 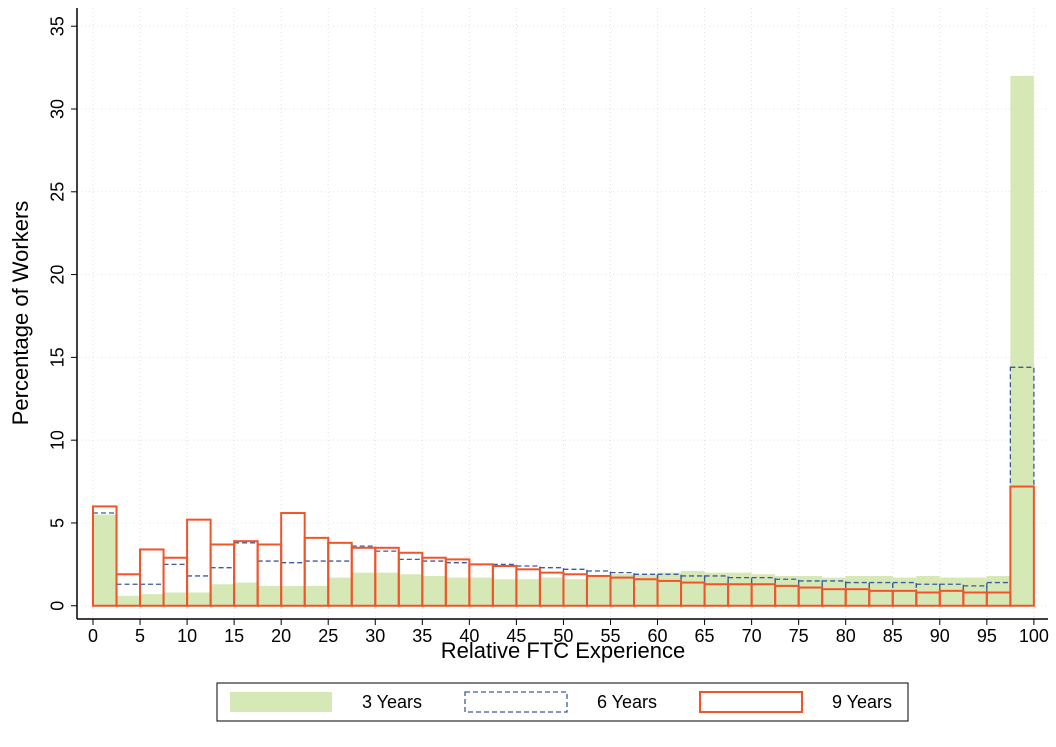 What do you see at coordinates (658, 636) in the screenshot?
I see `x-tick-label: 60` at bounding box center [658, 636].